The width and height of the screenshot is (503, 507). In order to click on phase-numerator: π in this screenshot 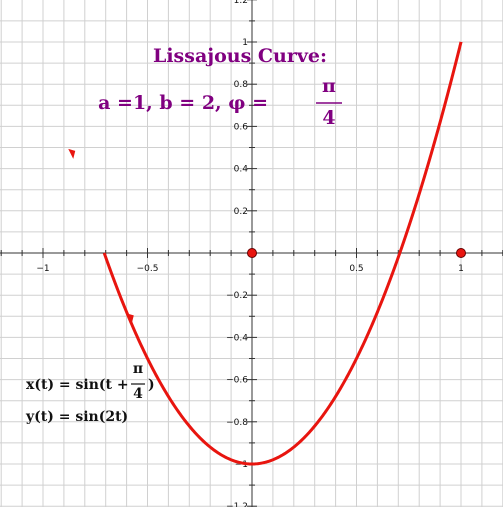, I will do `click(329, 86)`.